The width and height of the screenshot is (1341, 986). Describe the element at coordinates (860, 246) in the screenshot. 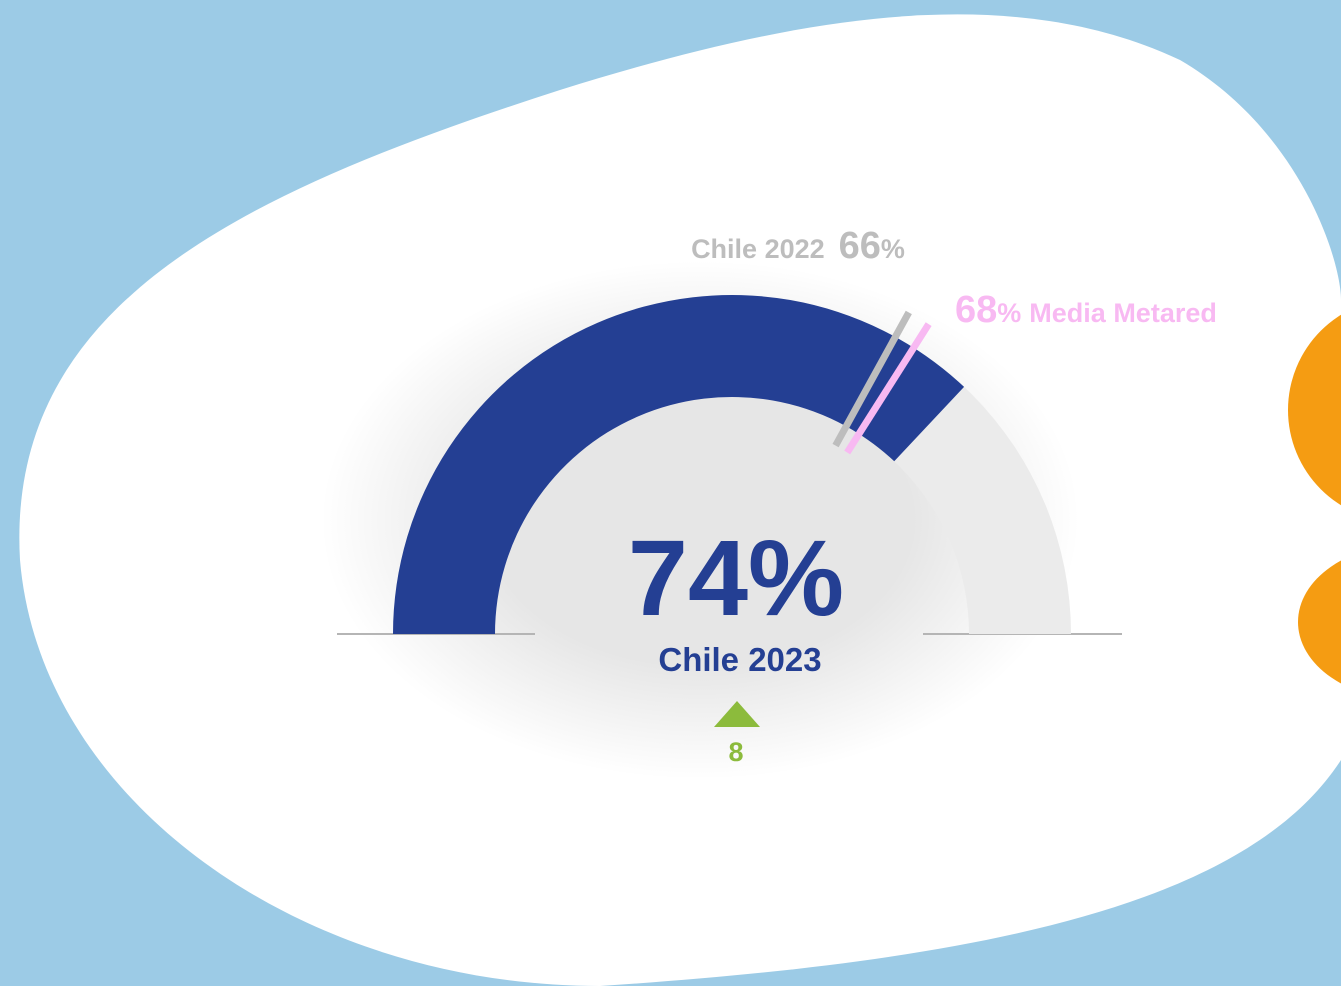

I see `marker-value: 66` at that location.